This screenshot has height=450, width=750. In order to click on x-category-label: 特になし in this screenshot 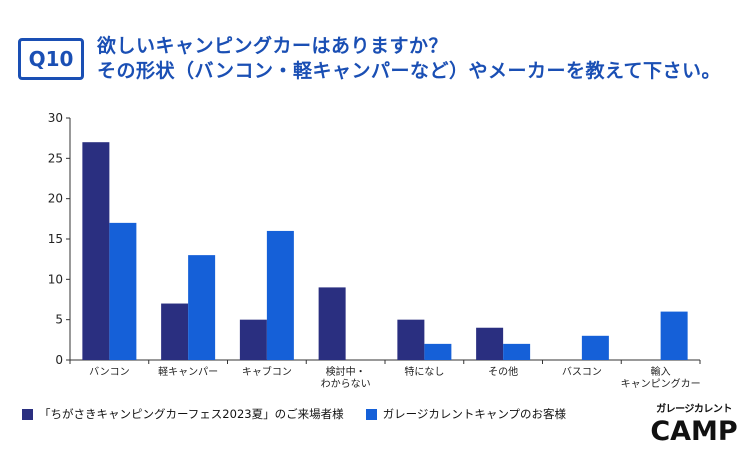, I will do `click(424, 372)`.